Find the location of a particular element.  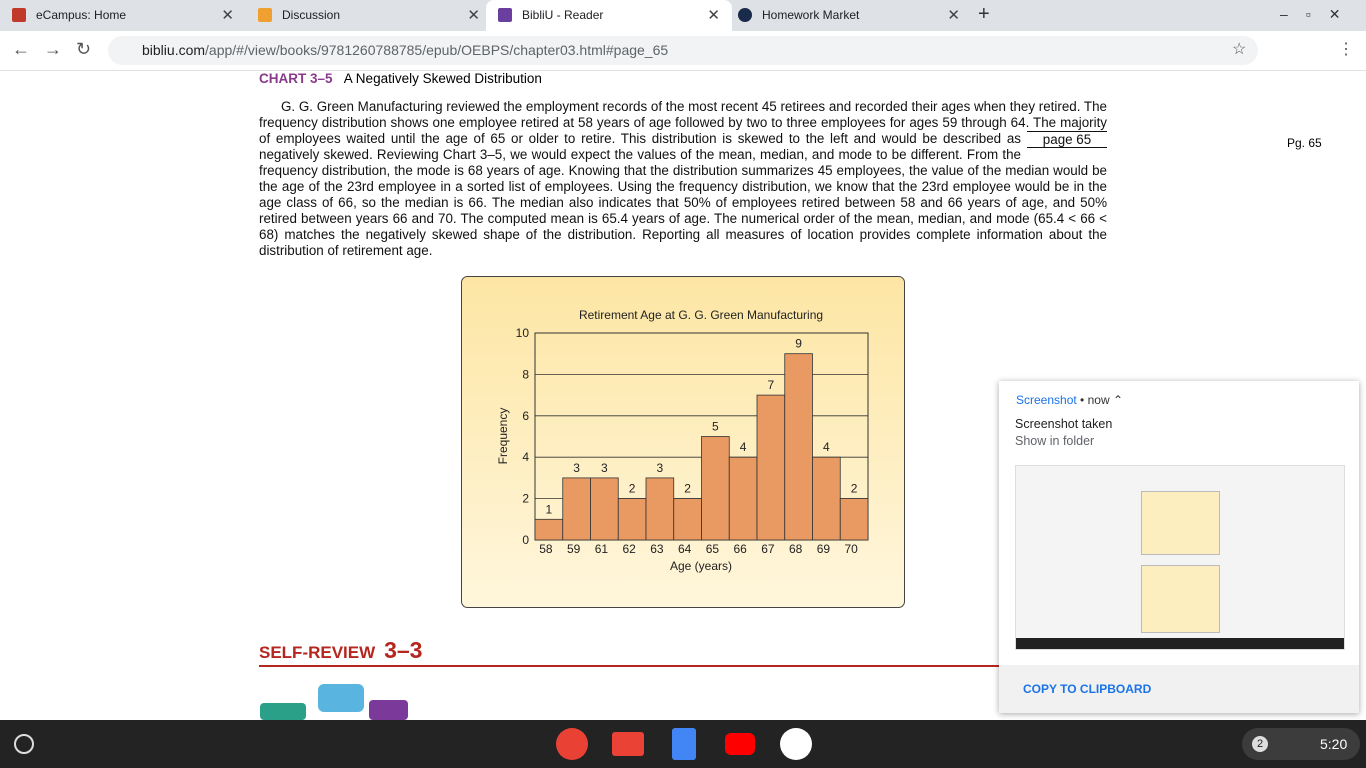

y-tick-label: 10 is located at coordinates (523, 333).